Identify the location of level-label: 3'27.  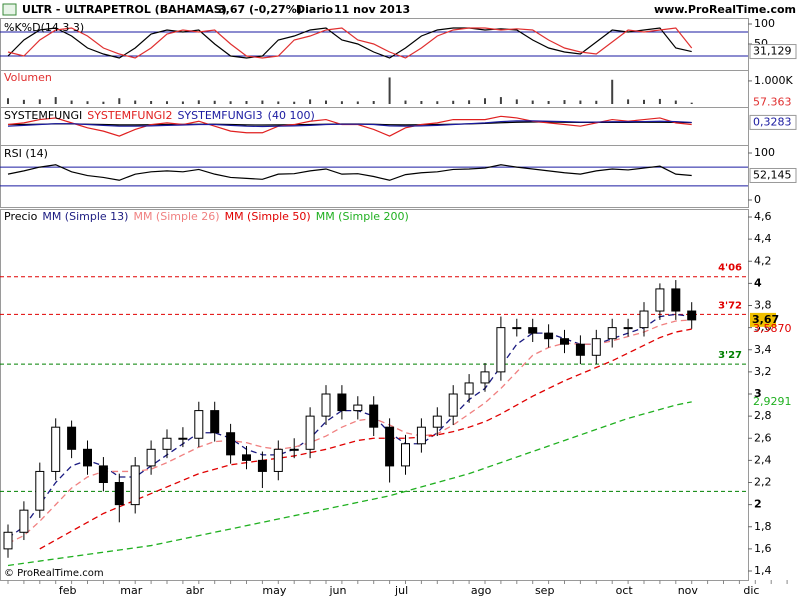
(730, 355).